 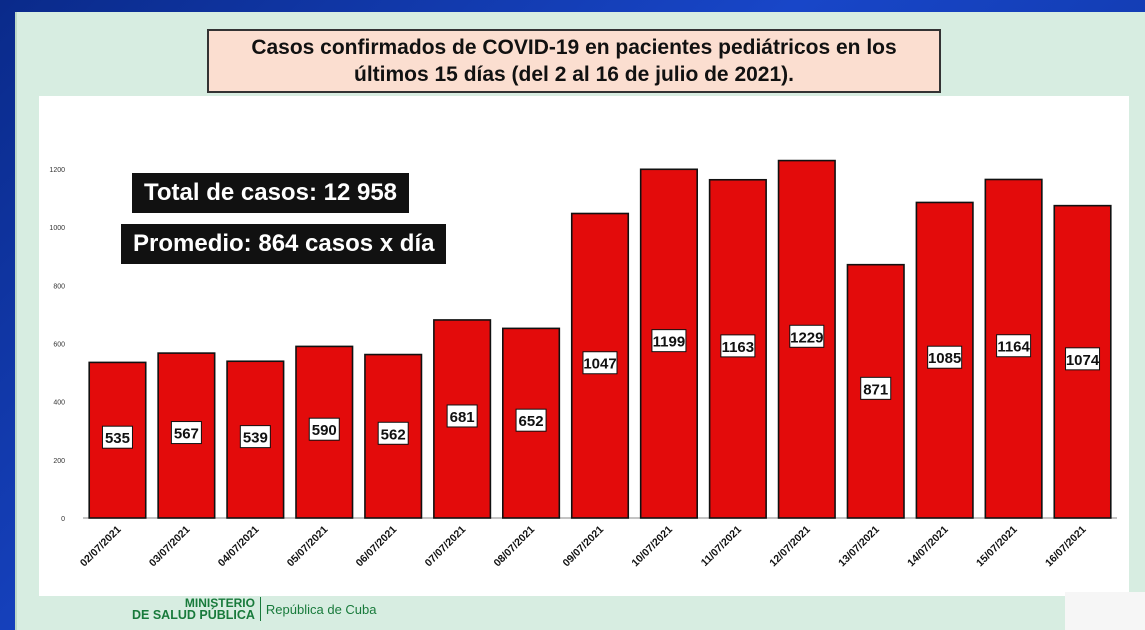 What do you see at coordinates (59, 286) in the screenshot?
I see `y-tick-label: 800` at bounding box center [59, 286].